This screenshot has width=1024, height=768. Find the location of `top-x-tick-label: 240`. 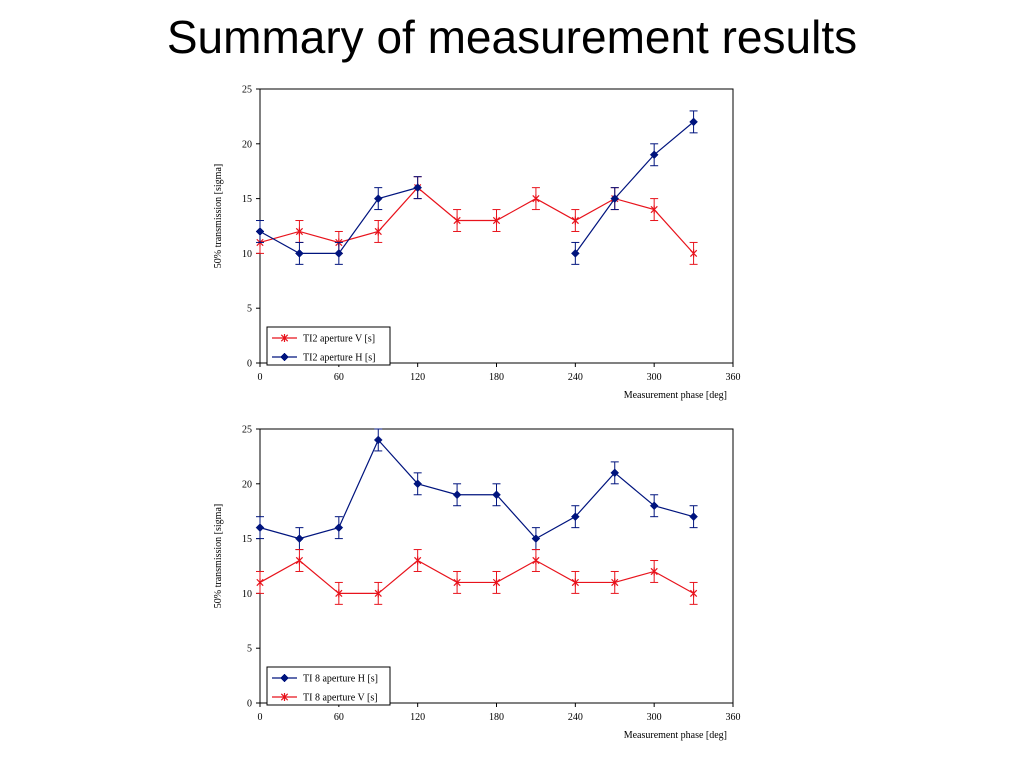

top-x-tick-label: 240 is located at coordinates (575, 377).